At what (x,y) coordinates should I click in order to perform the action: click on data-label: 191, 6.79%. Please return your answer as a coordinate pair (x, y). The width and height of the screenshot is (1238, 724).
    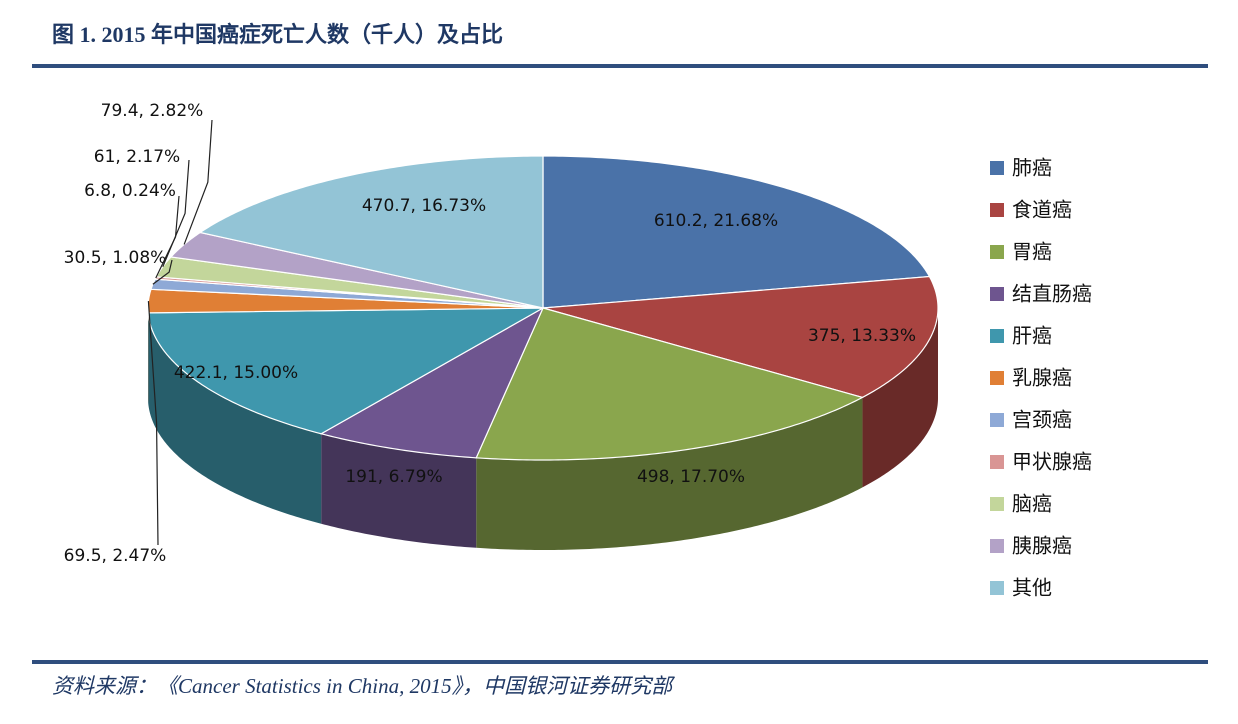
    Looking at the image, I should click on (393, 477).